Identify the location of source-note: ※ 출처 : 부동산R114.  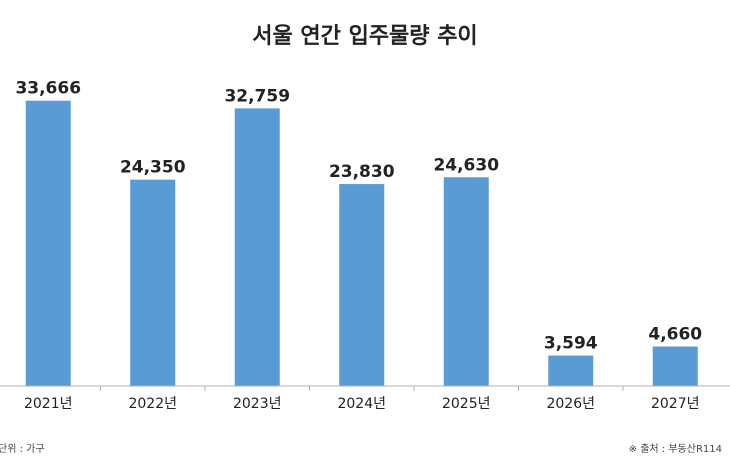
(675, 449).